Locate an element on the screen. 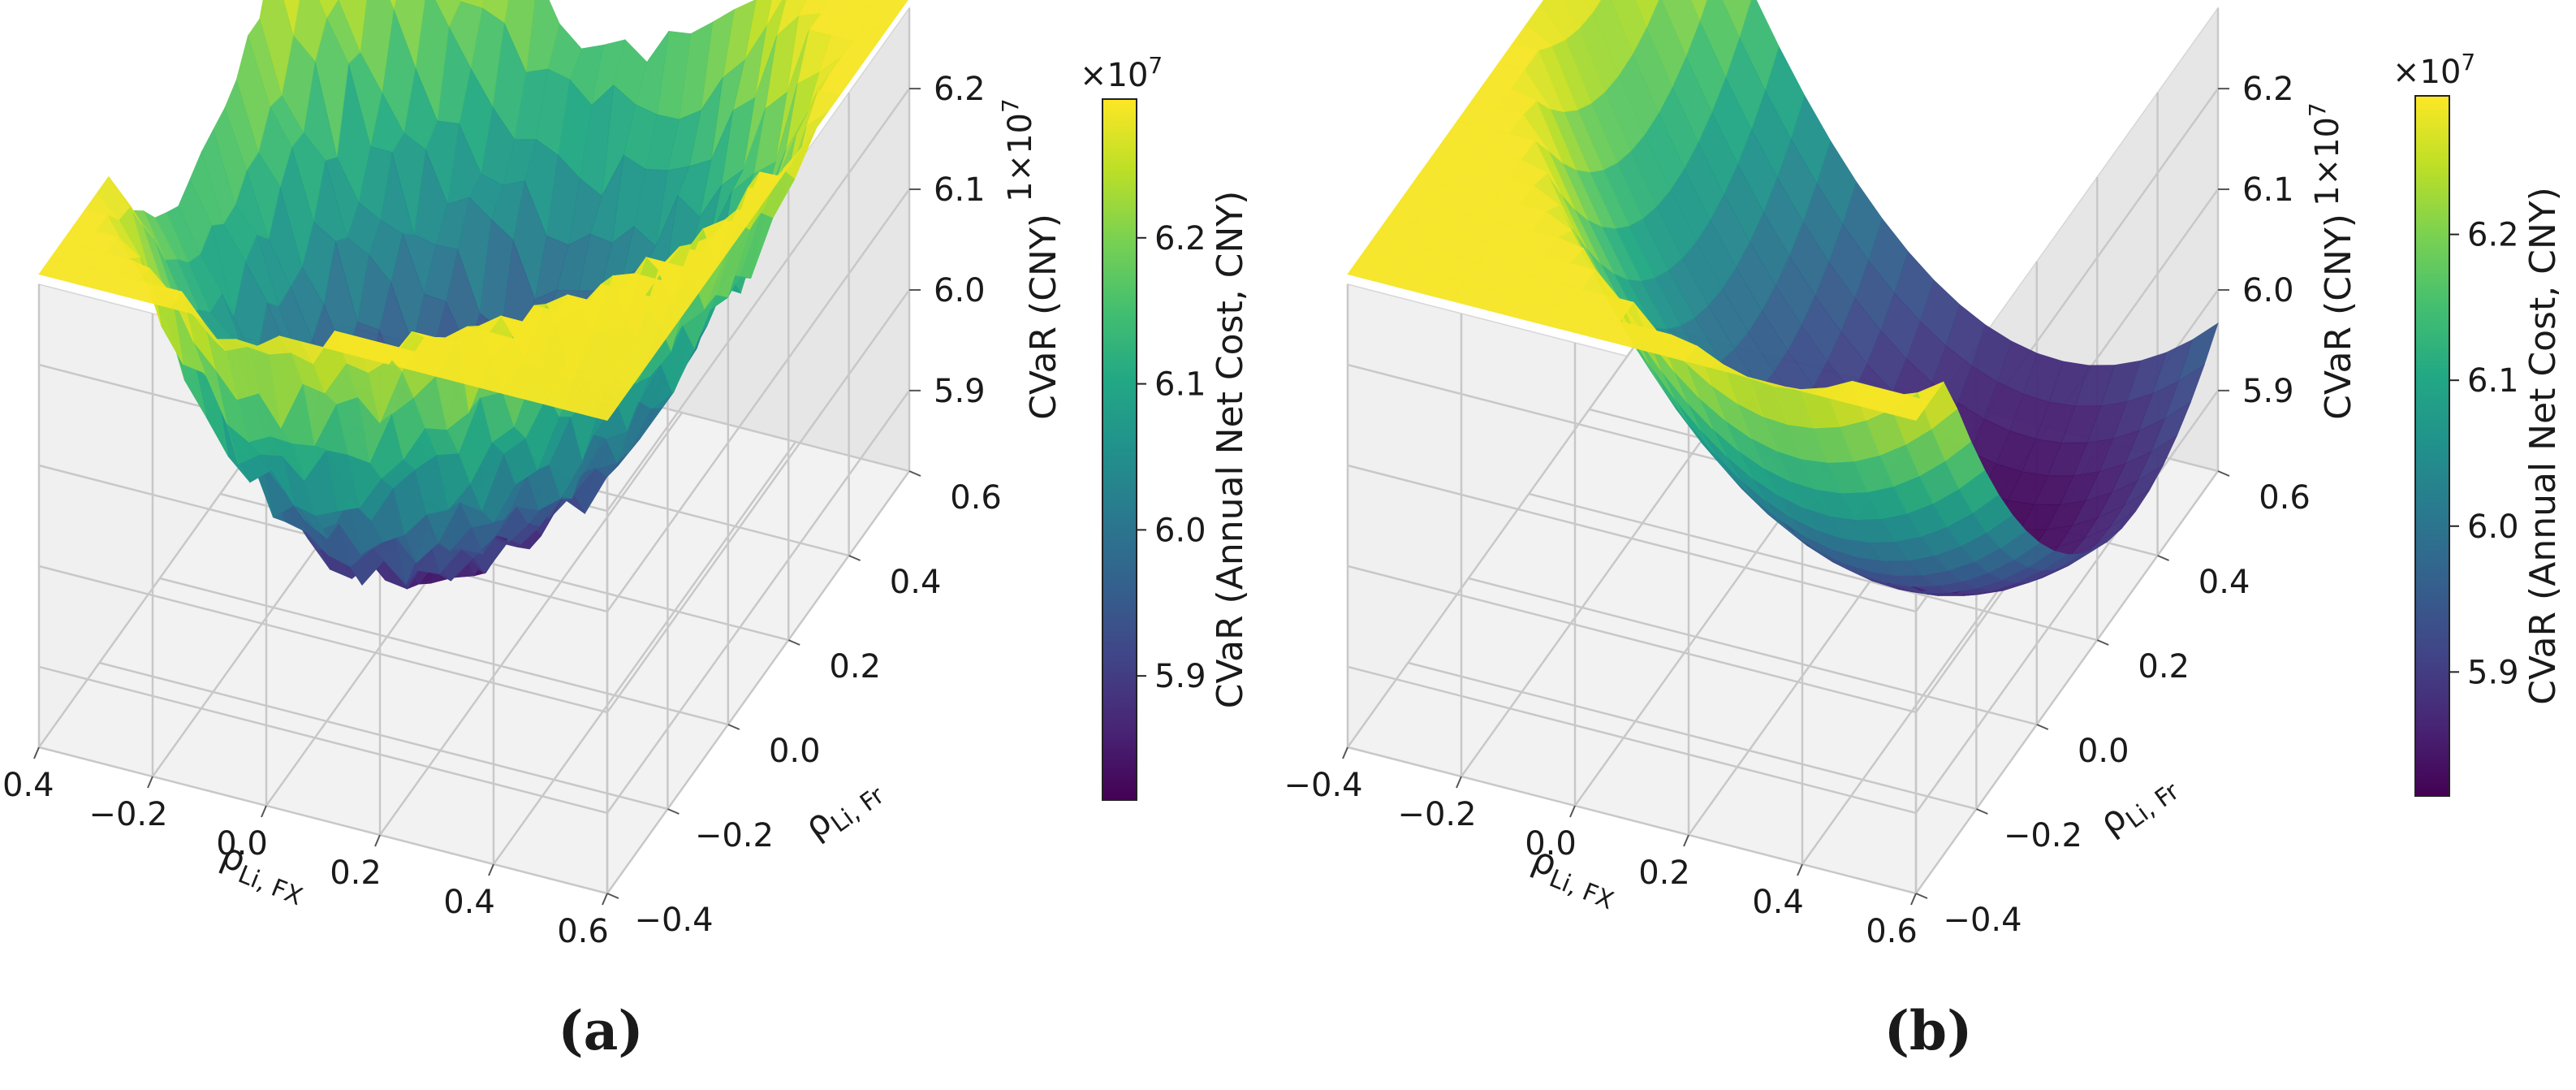  panel-caption: (a) is located at coordinates (600, 1030).